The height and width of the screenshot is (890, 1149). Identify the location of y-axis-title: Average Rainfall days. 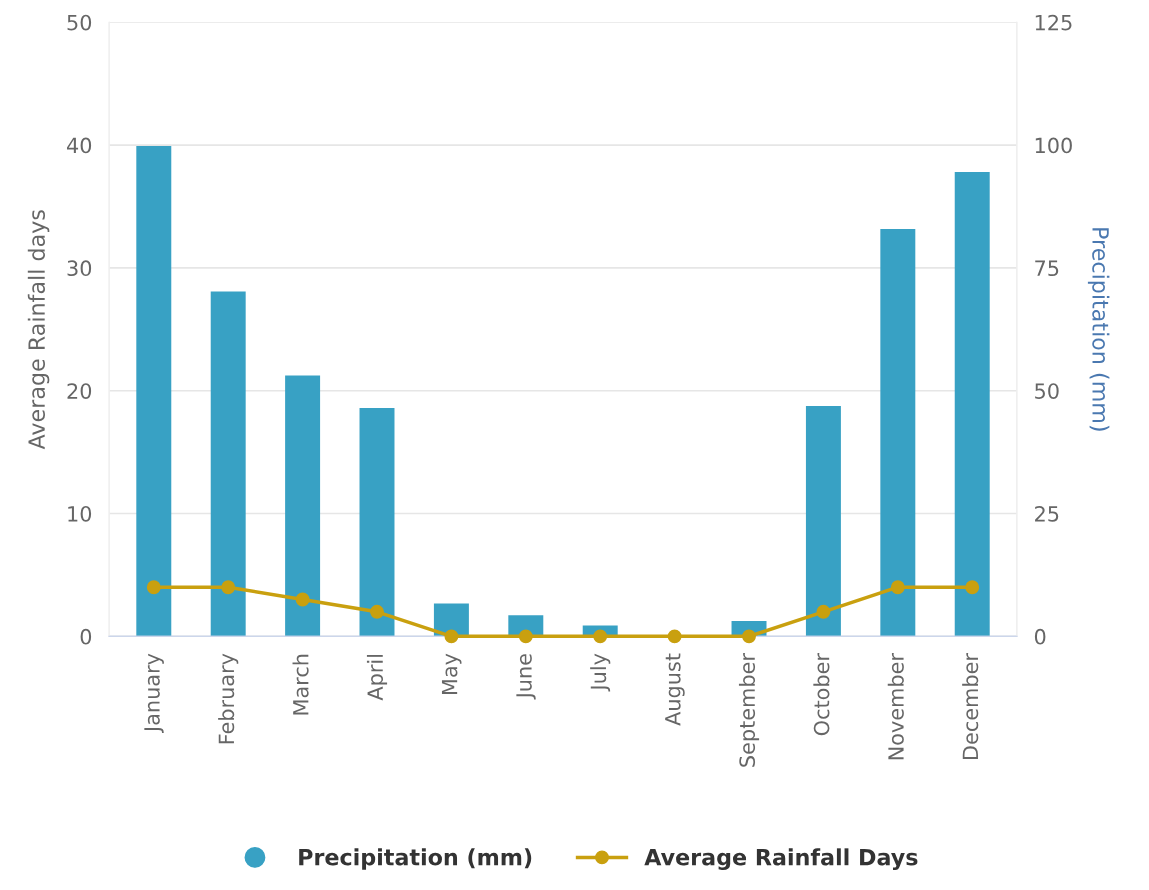
(38, 330).